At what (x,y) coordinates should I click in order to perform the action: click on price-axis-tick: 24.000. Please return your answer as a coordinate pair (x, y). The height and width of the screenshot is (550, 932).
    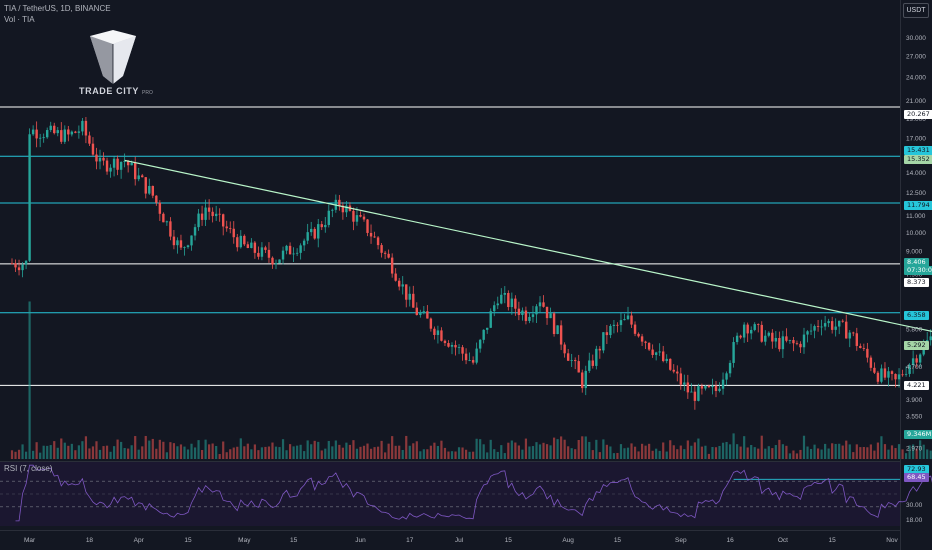
    Looking at the image, I should click on (916, 77).